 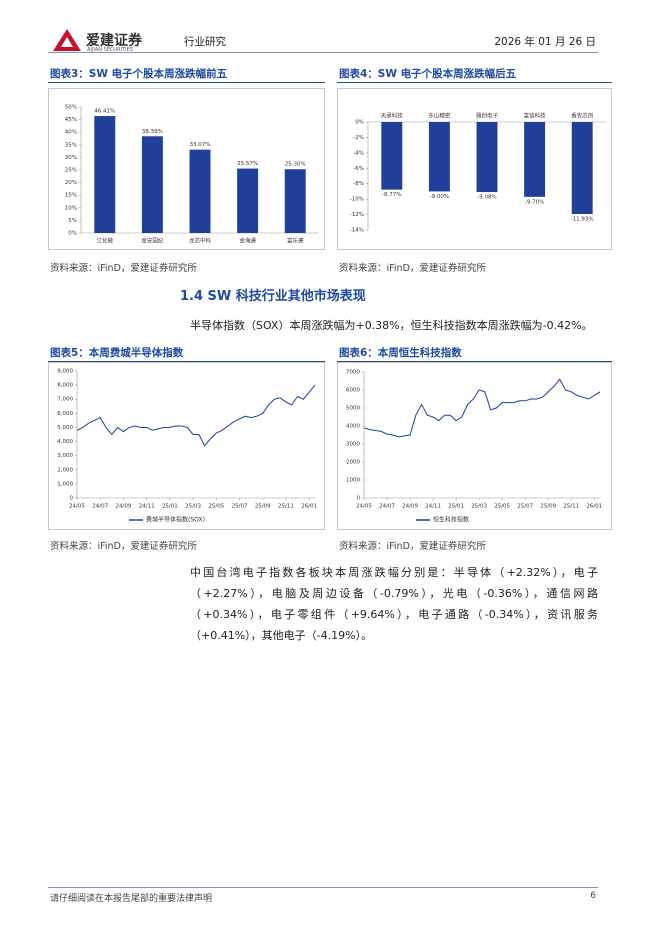 I want to click on value-label: 25.30%, so click(x=295, y=165).